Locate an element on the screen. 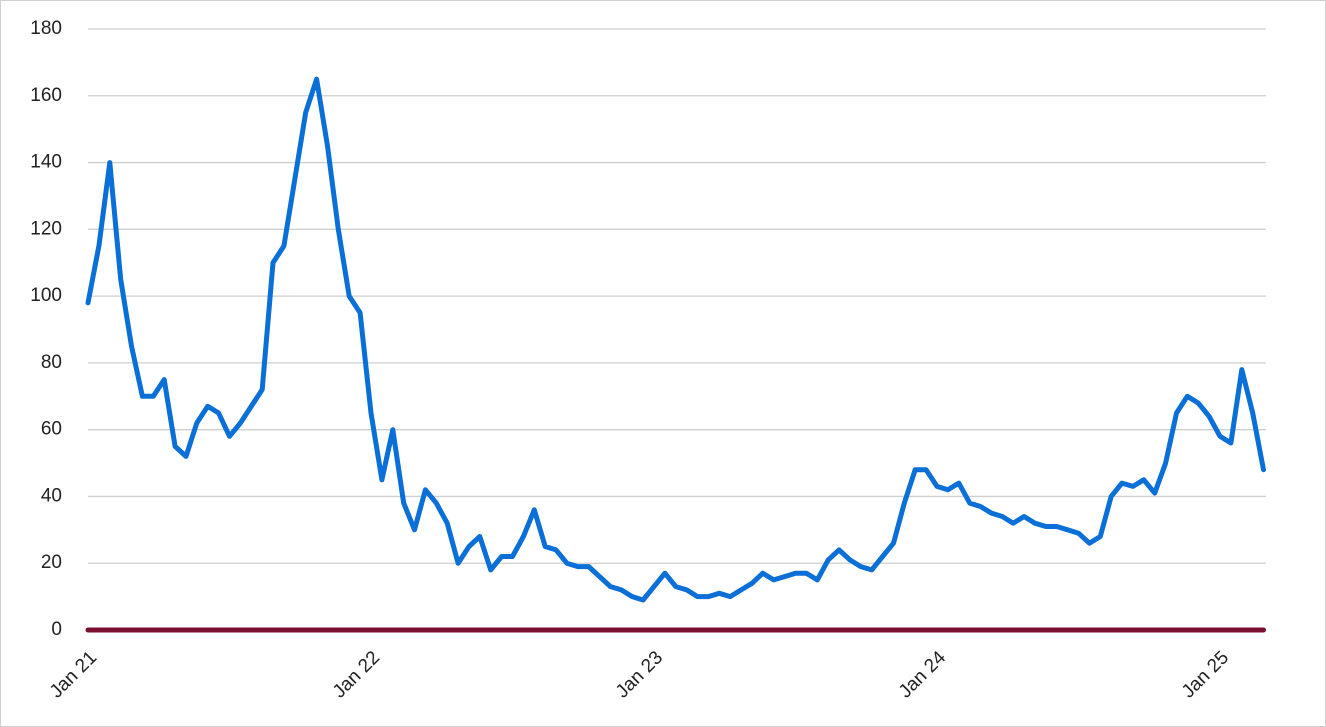 The width and height of the screenshot is (1326, 727). y-tick-label: 60 is located at coordinates (51, 429).